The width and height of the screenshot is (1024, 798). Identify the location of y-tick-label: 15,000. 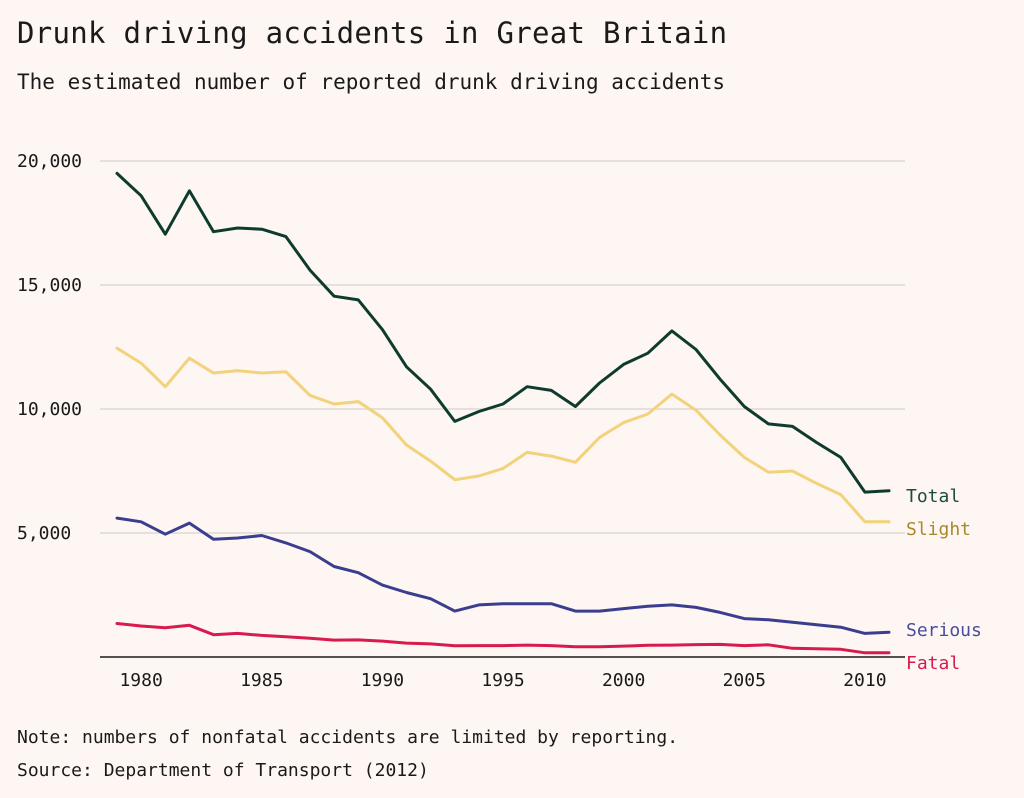
(49, 285).